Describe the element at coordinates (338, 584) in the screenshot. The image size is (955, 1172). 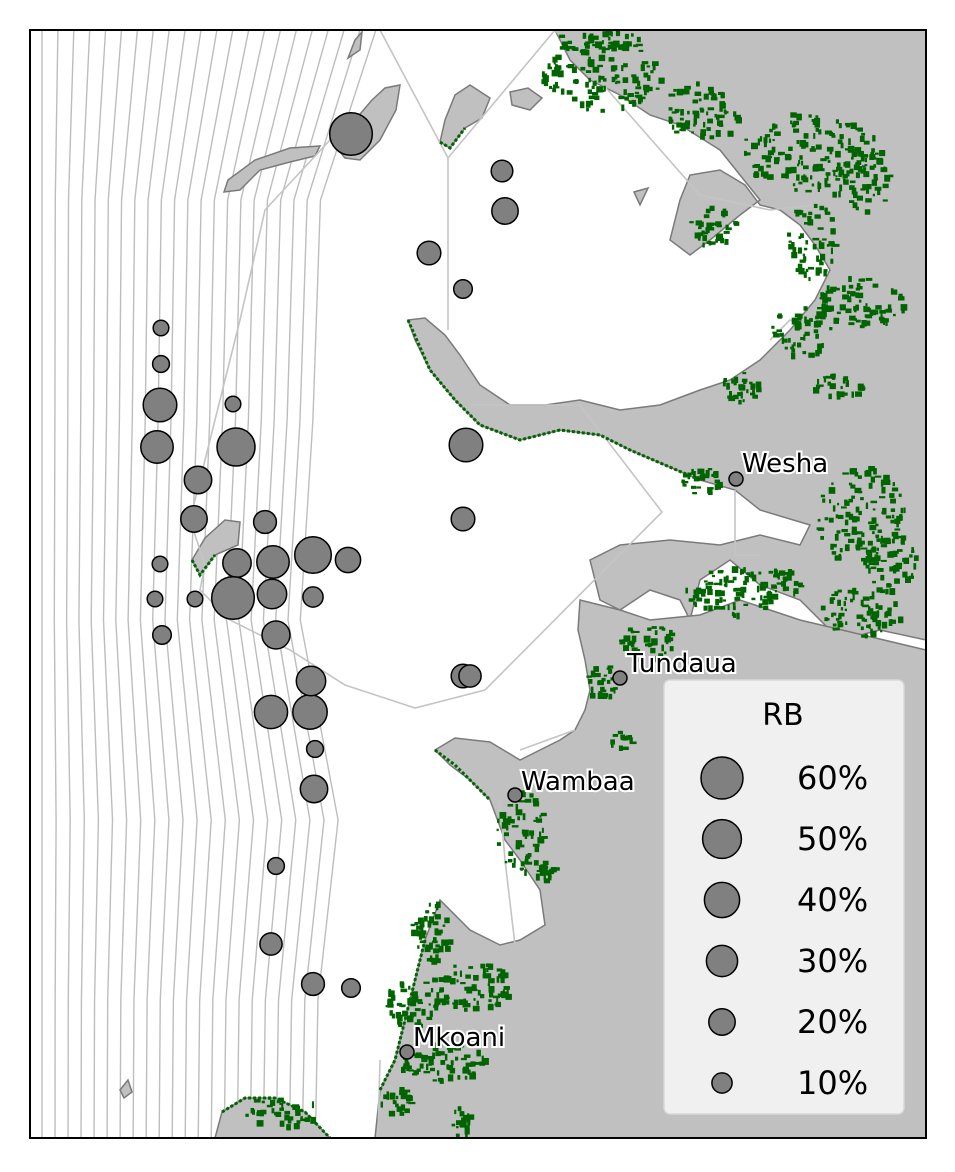
I see `depth-contour` at that location.